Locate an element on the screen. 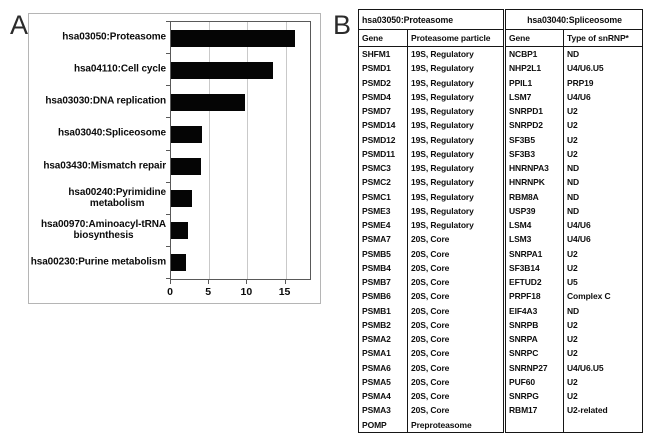 The width and height of the screenshot is (650, 446). gene-cell: EIF4A3 is located at coordinates (523, 310).